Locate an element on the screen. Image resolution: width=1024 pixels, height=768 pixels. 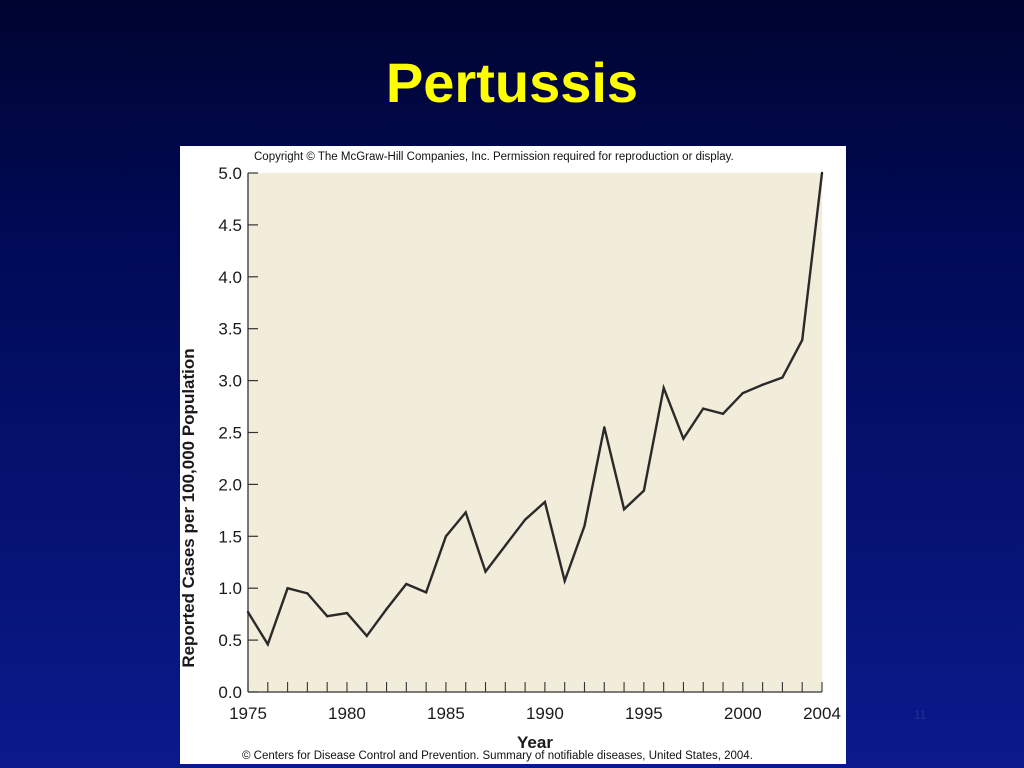
y-tick-label: 0.0 is located at coordinates (230, 692).